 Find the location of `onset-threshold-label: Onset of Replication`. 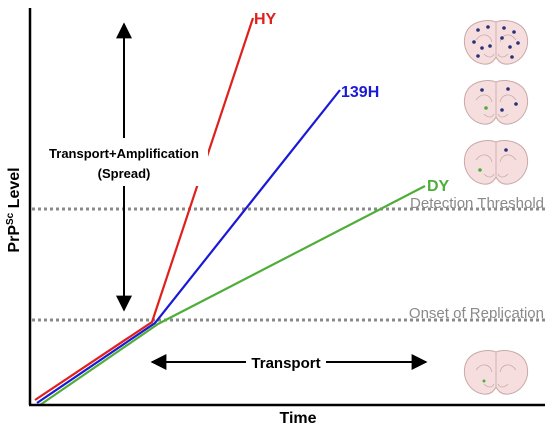

onset-threshold-label: Onset of Replication is located at coordinates (476, 313).